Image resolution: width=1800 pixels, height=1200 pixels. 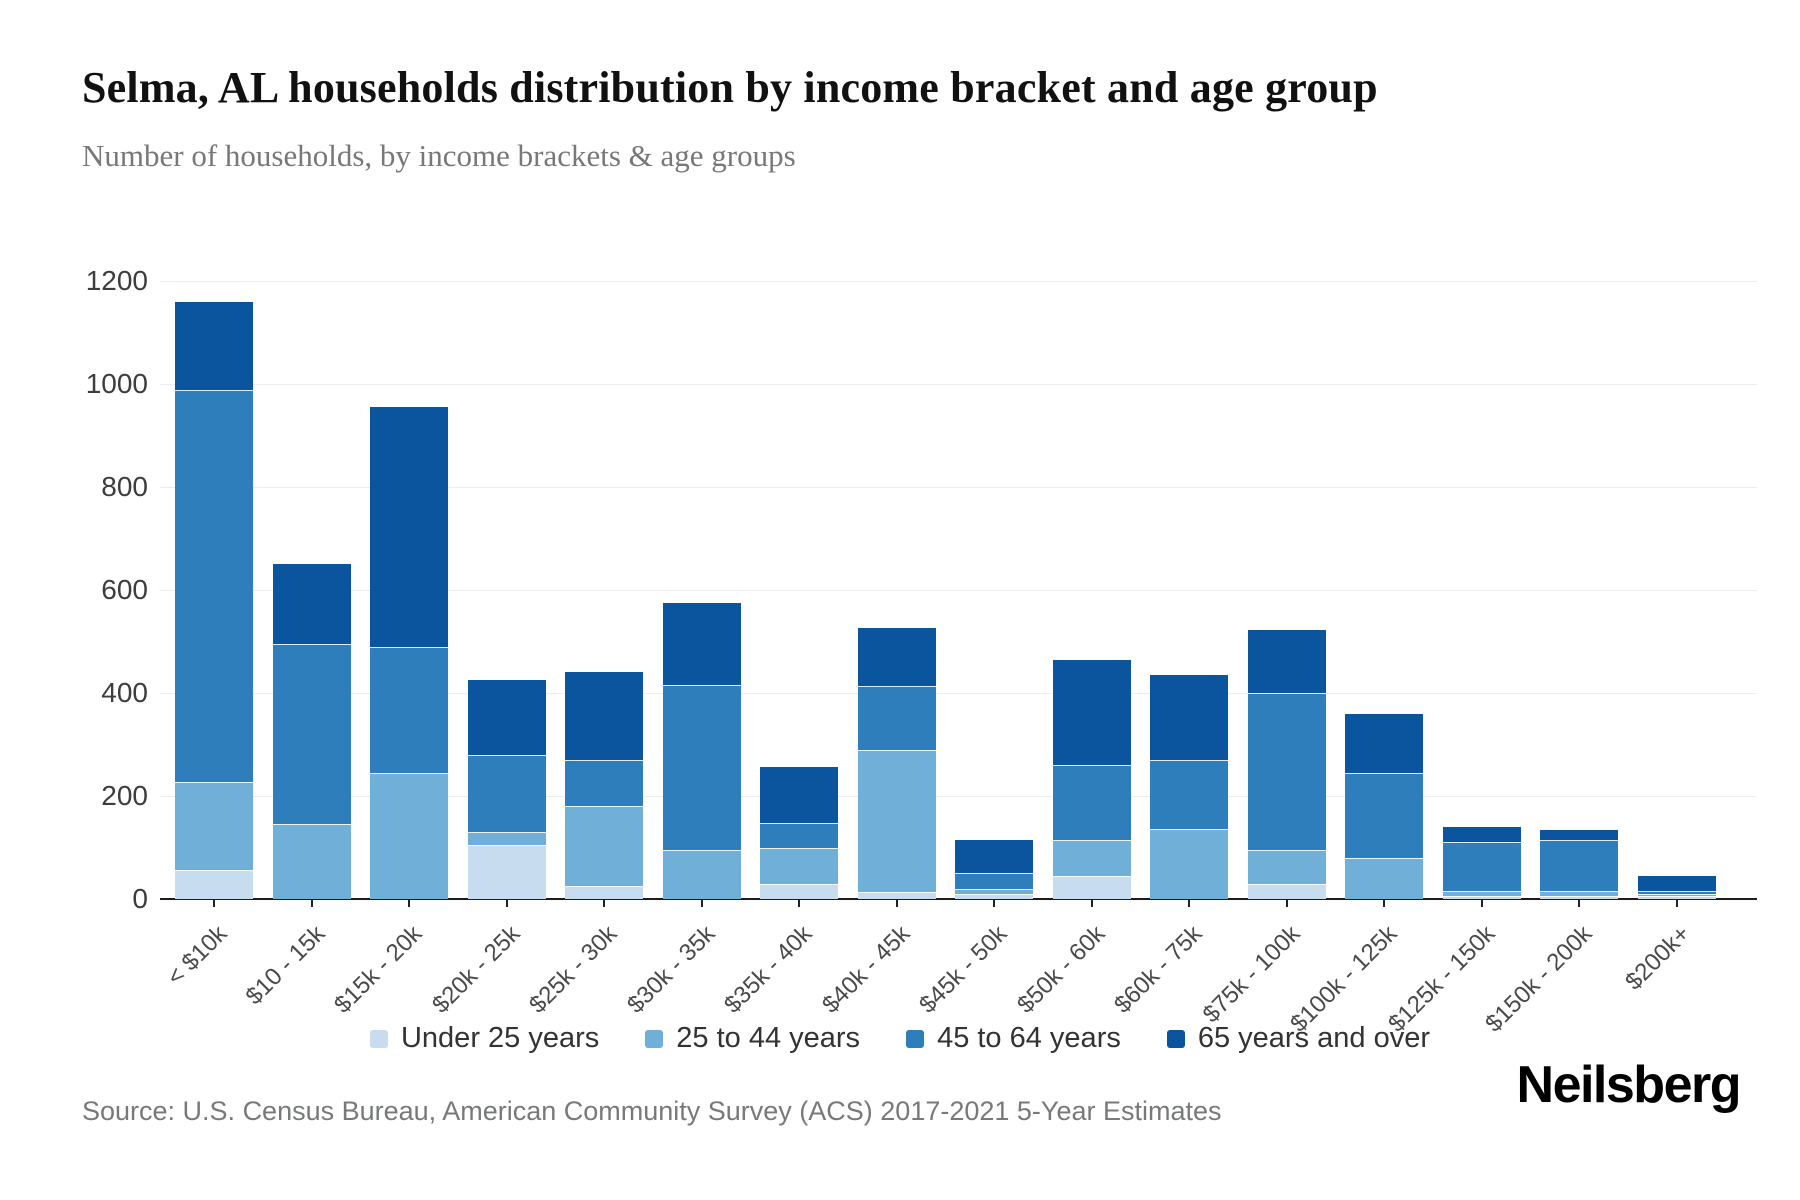 What do you see at coordinates (1298, 1038) in the screenshot?
I see `legend-item-65-years-and-over: 65 years and over` at bounding box center [1298, 1038].